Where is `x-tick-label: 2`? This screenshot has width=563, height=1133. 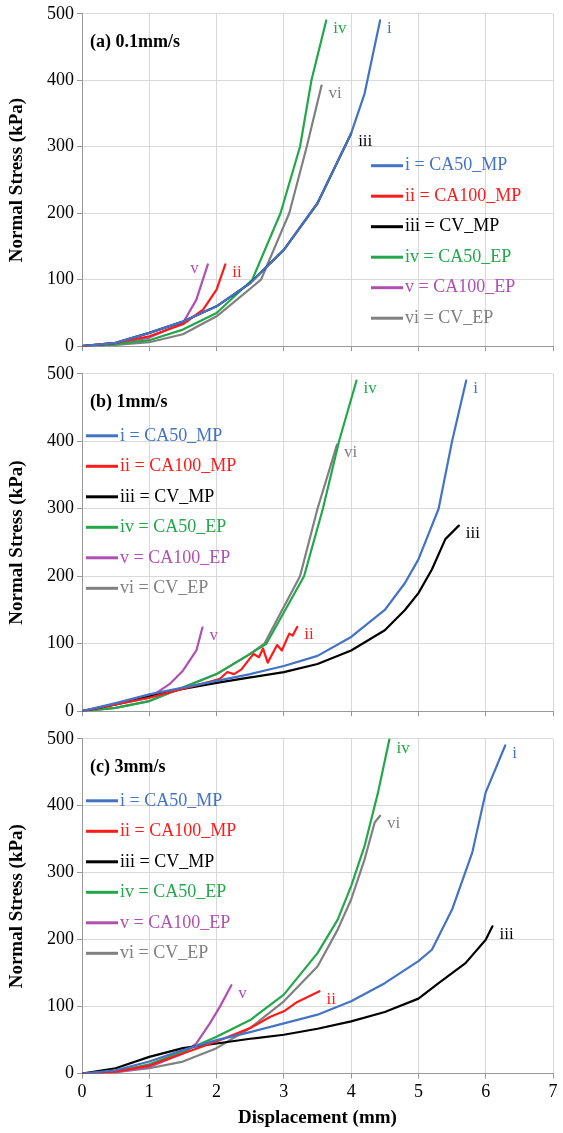
x-tick-label: 2 is located at coordinates (217, 1091).